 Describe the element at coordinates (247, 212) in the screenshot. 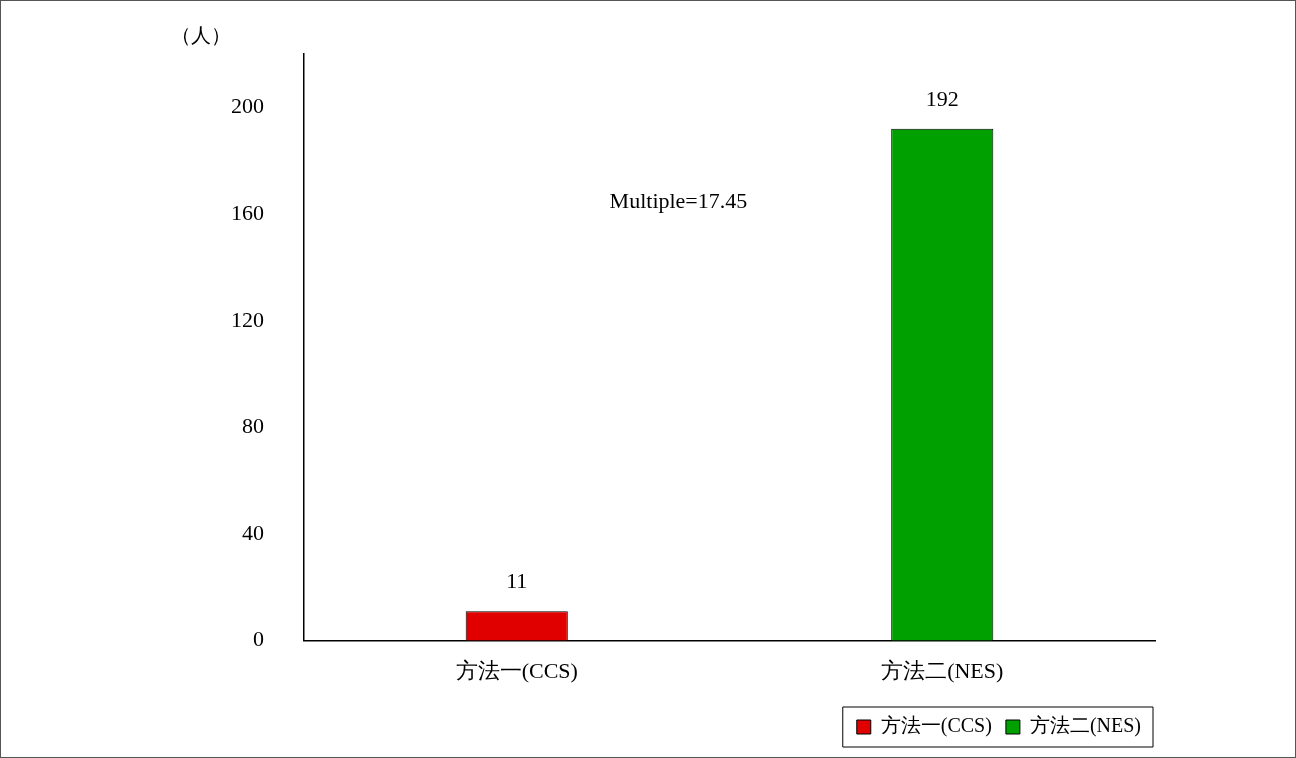

I see `y-tick-label: 160` at that location.